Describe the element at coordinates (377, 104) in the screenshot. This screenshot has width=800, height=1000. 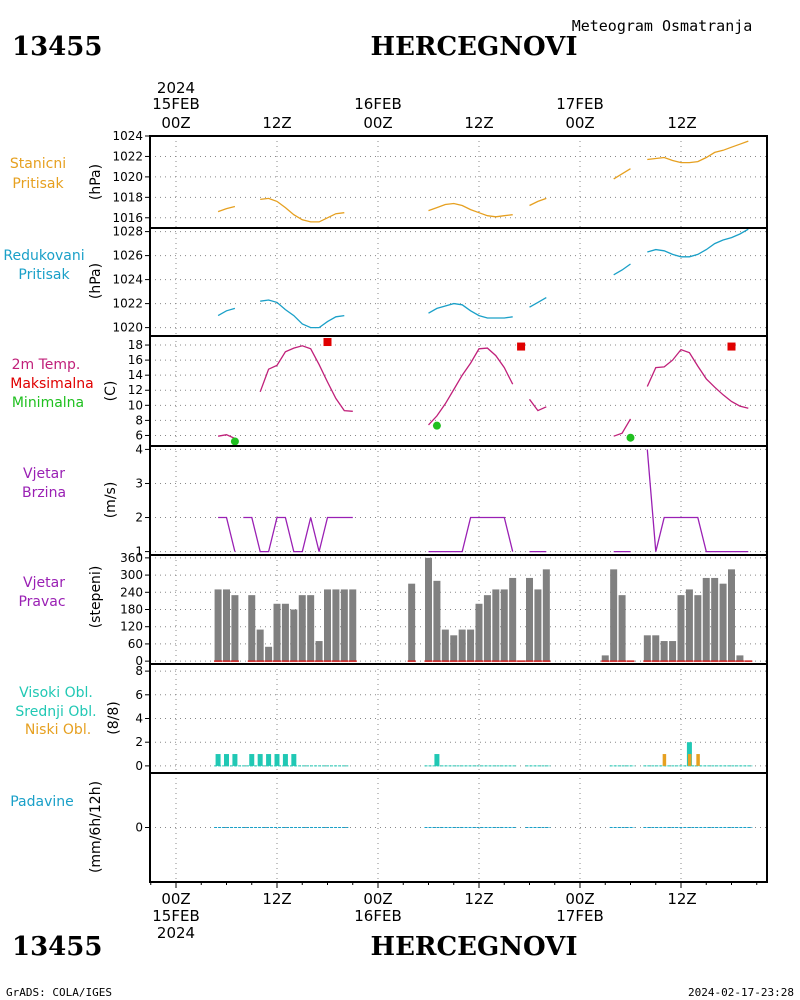
I see `day-label-top: 16FEB` at that location.